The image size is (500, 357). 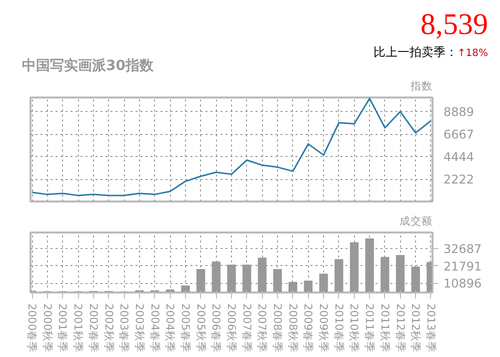 What do you see at coordinates (463, 283) in the screenshot?
I see `y-tick-label: 10896` at bounding box center [463, 283].